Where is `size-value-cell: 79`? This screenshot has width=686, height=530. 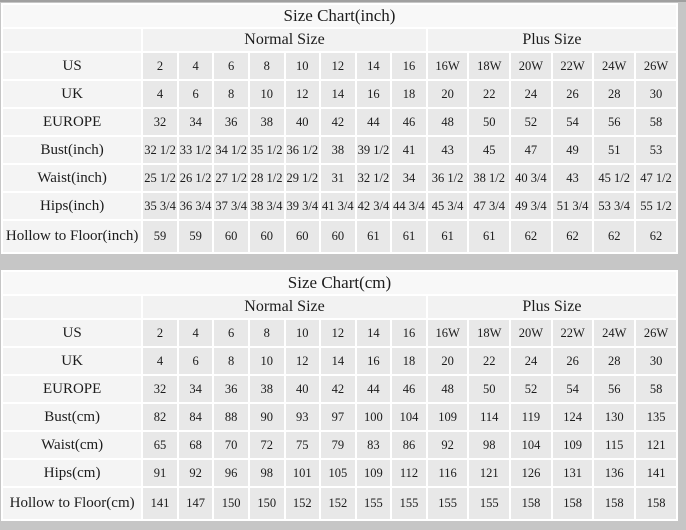
size-value-cell: 79 is located at coordinates (338, 445).